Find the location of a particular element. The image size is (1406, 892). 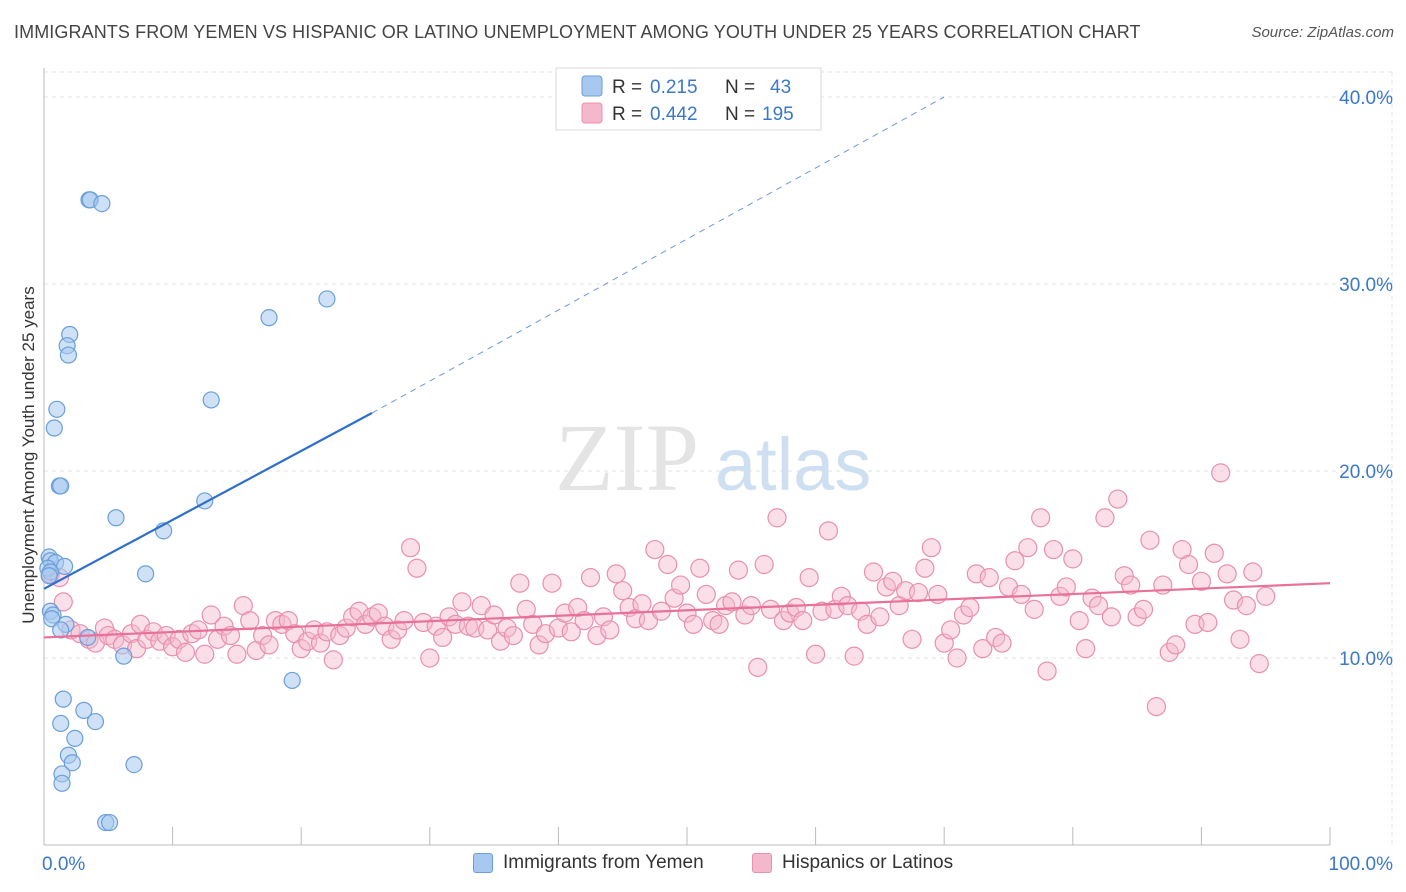

legend-item-hispanics: Hispanics or Latinos is located at coordinates (852, 863).